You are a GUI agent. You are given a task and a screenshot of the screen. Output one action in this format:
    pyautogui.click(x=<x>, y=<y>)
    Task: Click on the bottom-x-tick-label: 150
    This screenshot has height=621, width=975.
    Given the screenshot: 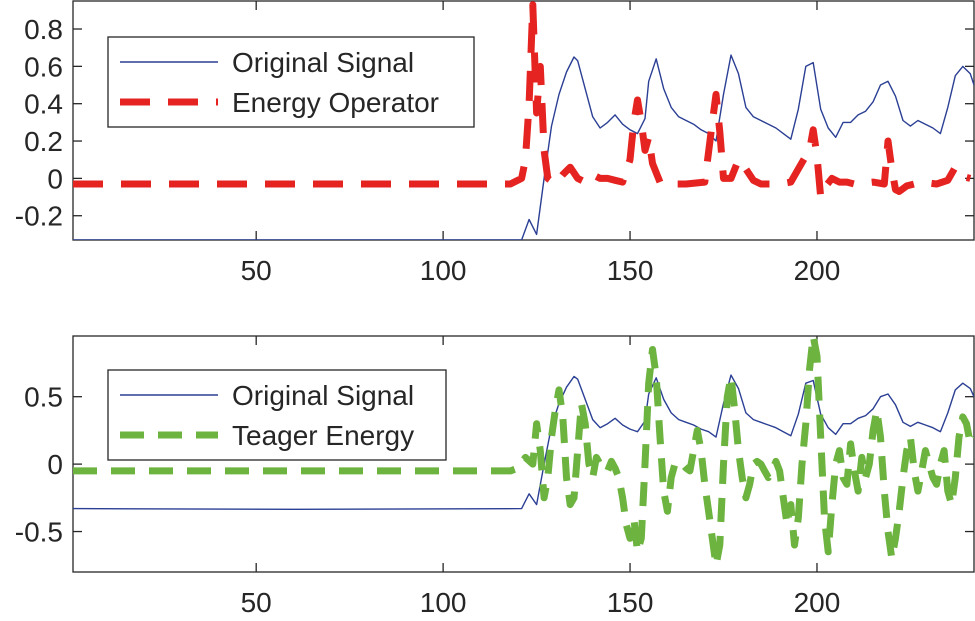 What is the action you would take?
    pyautogui.click(x=630, y=602)
    